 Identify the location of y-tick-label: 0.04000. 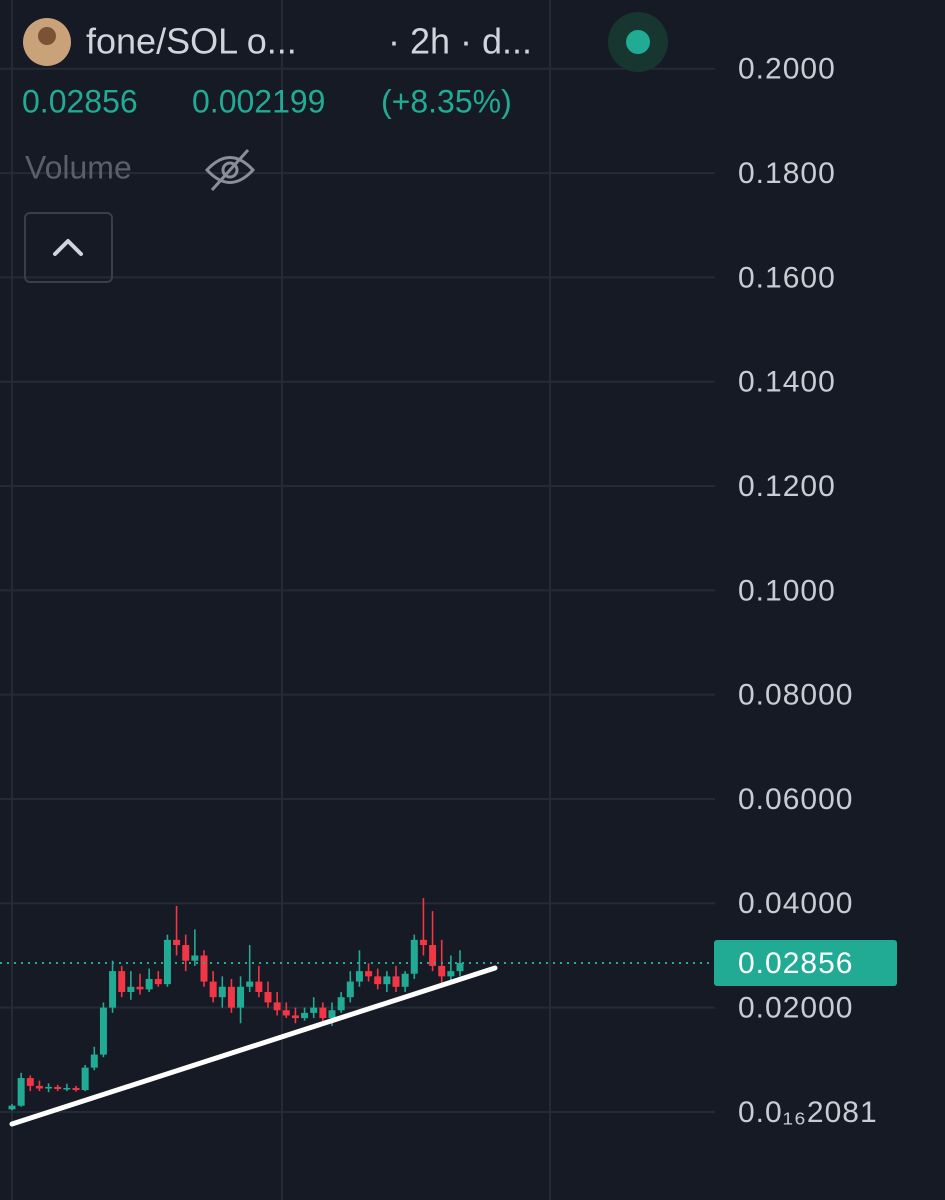
(795, 903).